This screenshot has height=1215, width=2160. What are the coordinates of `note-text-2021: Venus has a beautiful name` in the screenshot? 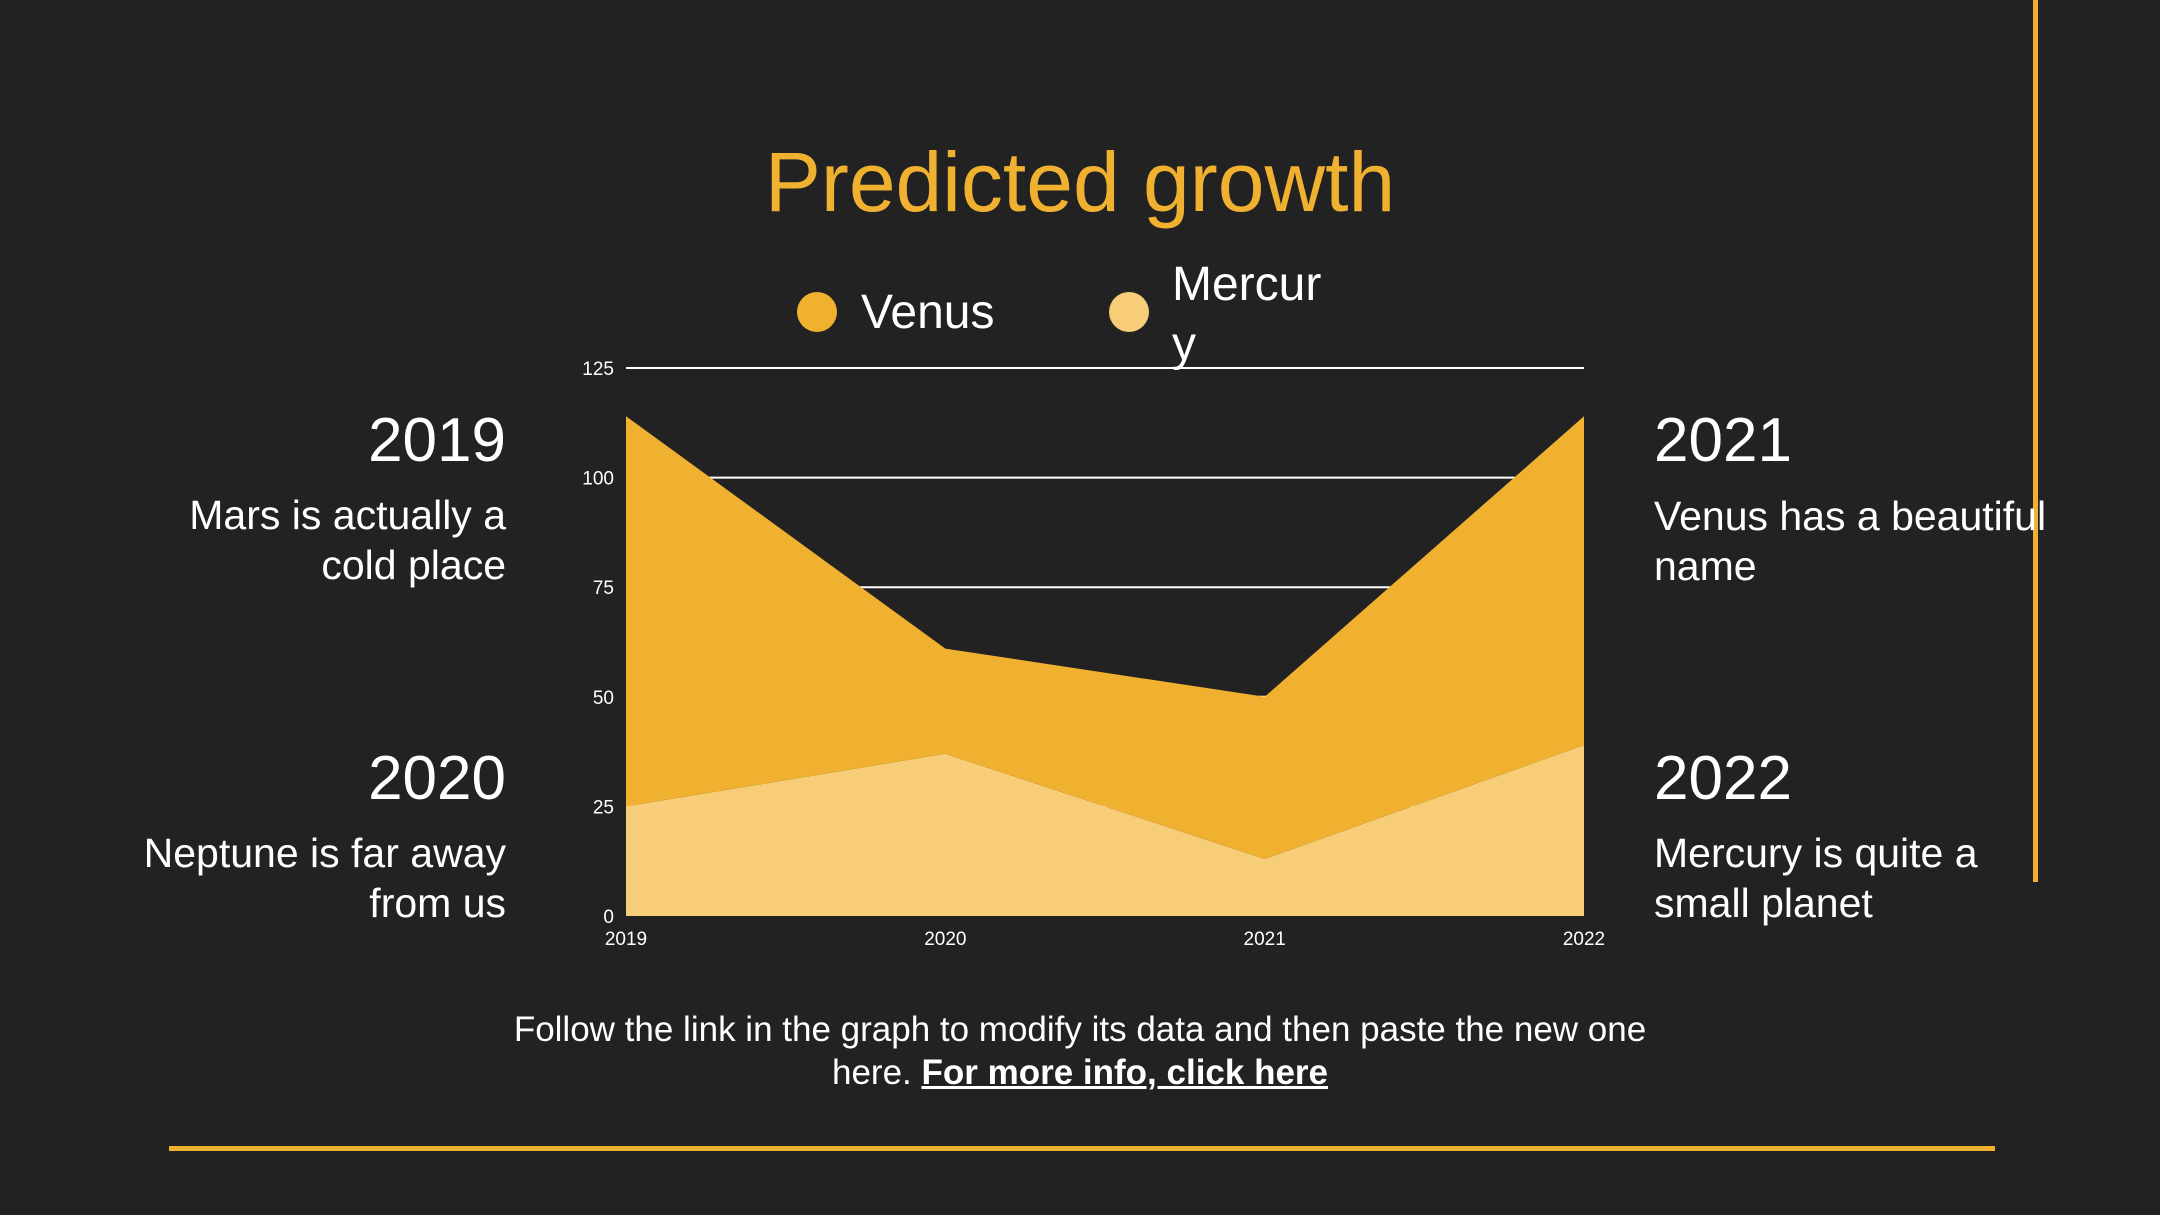 It's located at (1850, 541).